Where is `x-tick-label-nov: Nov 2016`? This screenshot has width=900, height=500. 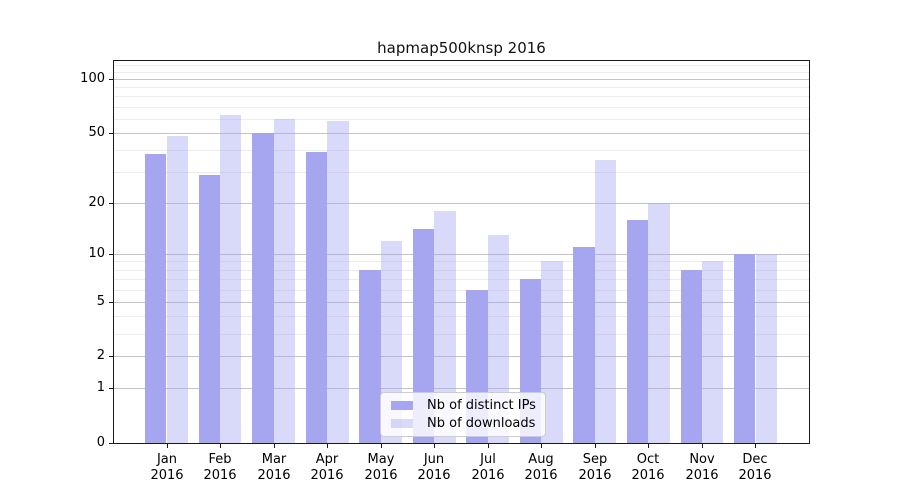 x-tick-label-nov: Nov 2016 is located at coordinates (702, 468).